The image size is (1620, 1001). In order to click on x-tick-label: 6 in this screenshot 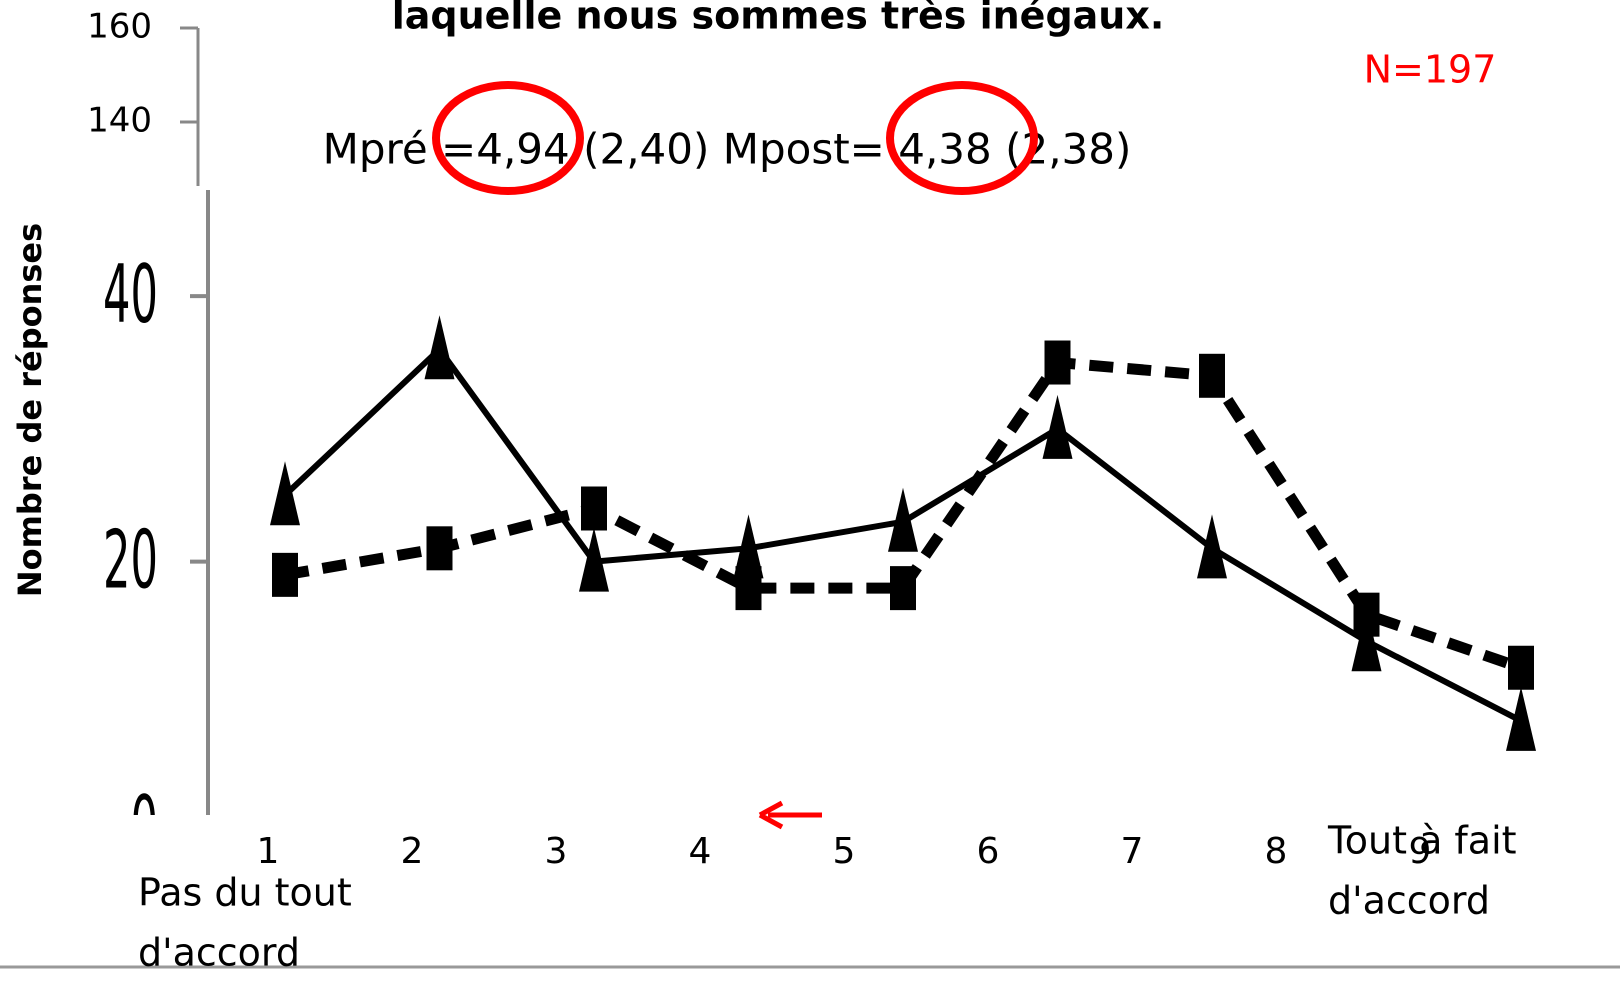, I will do `click(988, 851)`.